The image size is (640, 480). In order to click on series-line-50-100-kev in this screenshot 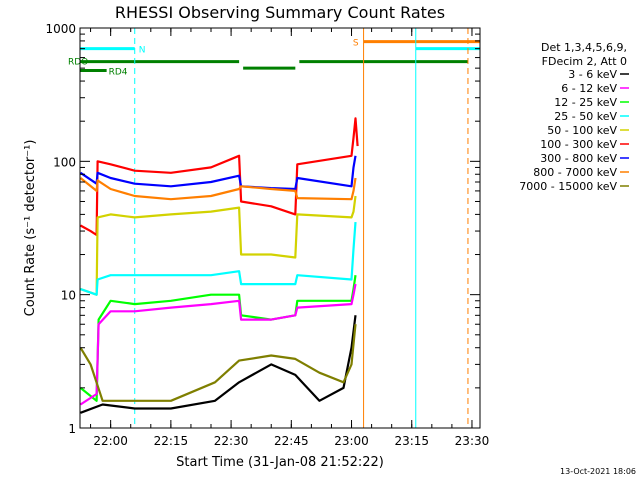, I will do `click(218, 245)`.